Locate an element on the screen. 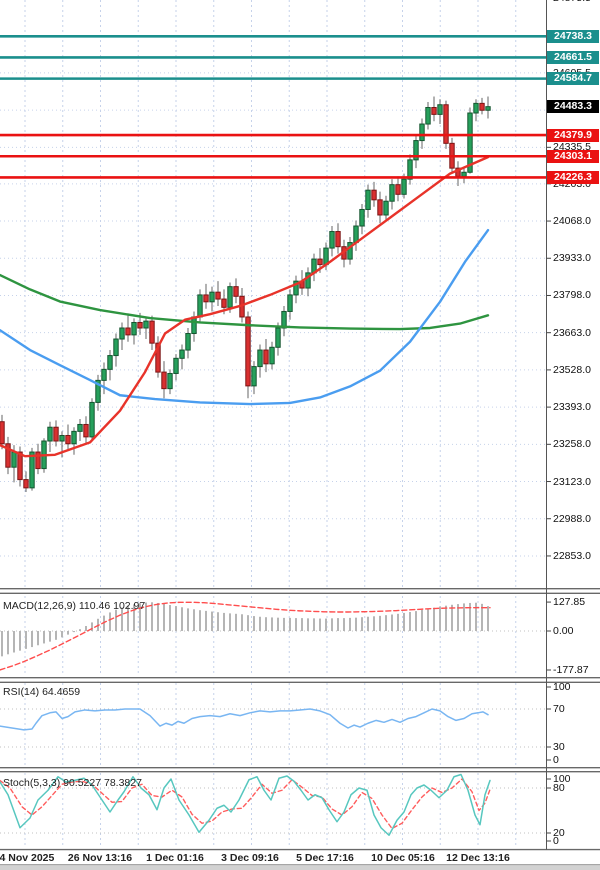  rsi-panel-surface is located at coordinates (273, 725).